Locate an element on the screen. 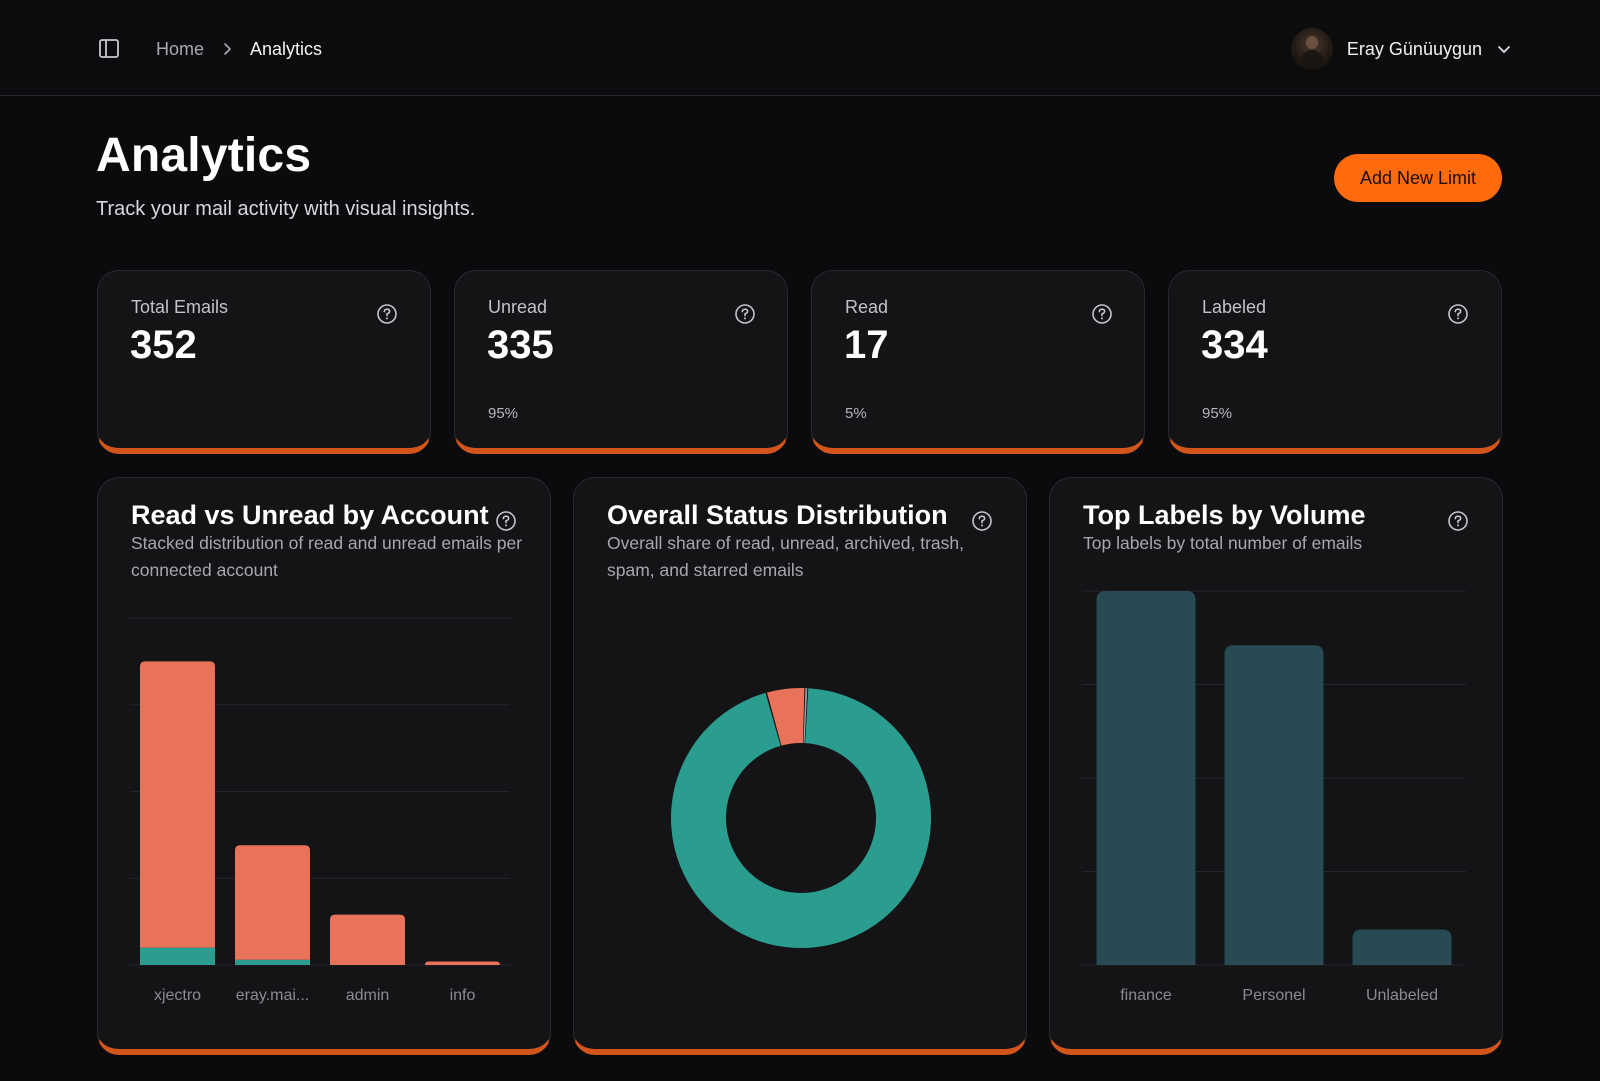  stat-card-read: Read 17 5% is located at coordinates (978, 362).